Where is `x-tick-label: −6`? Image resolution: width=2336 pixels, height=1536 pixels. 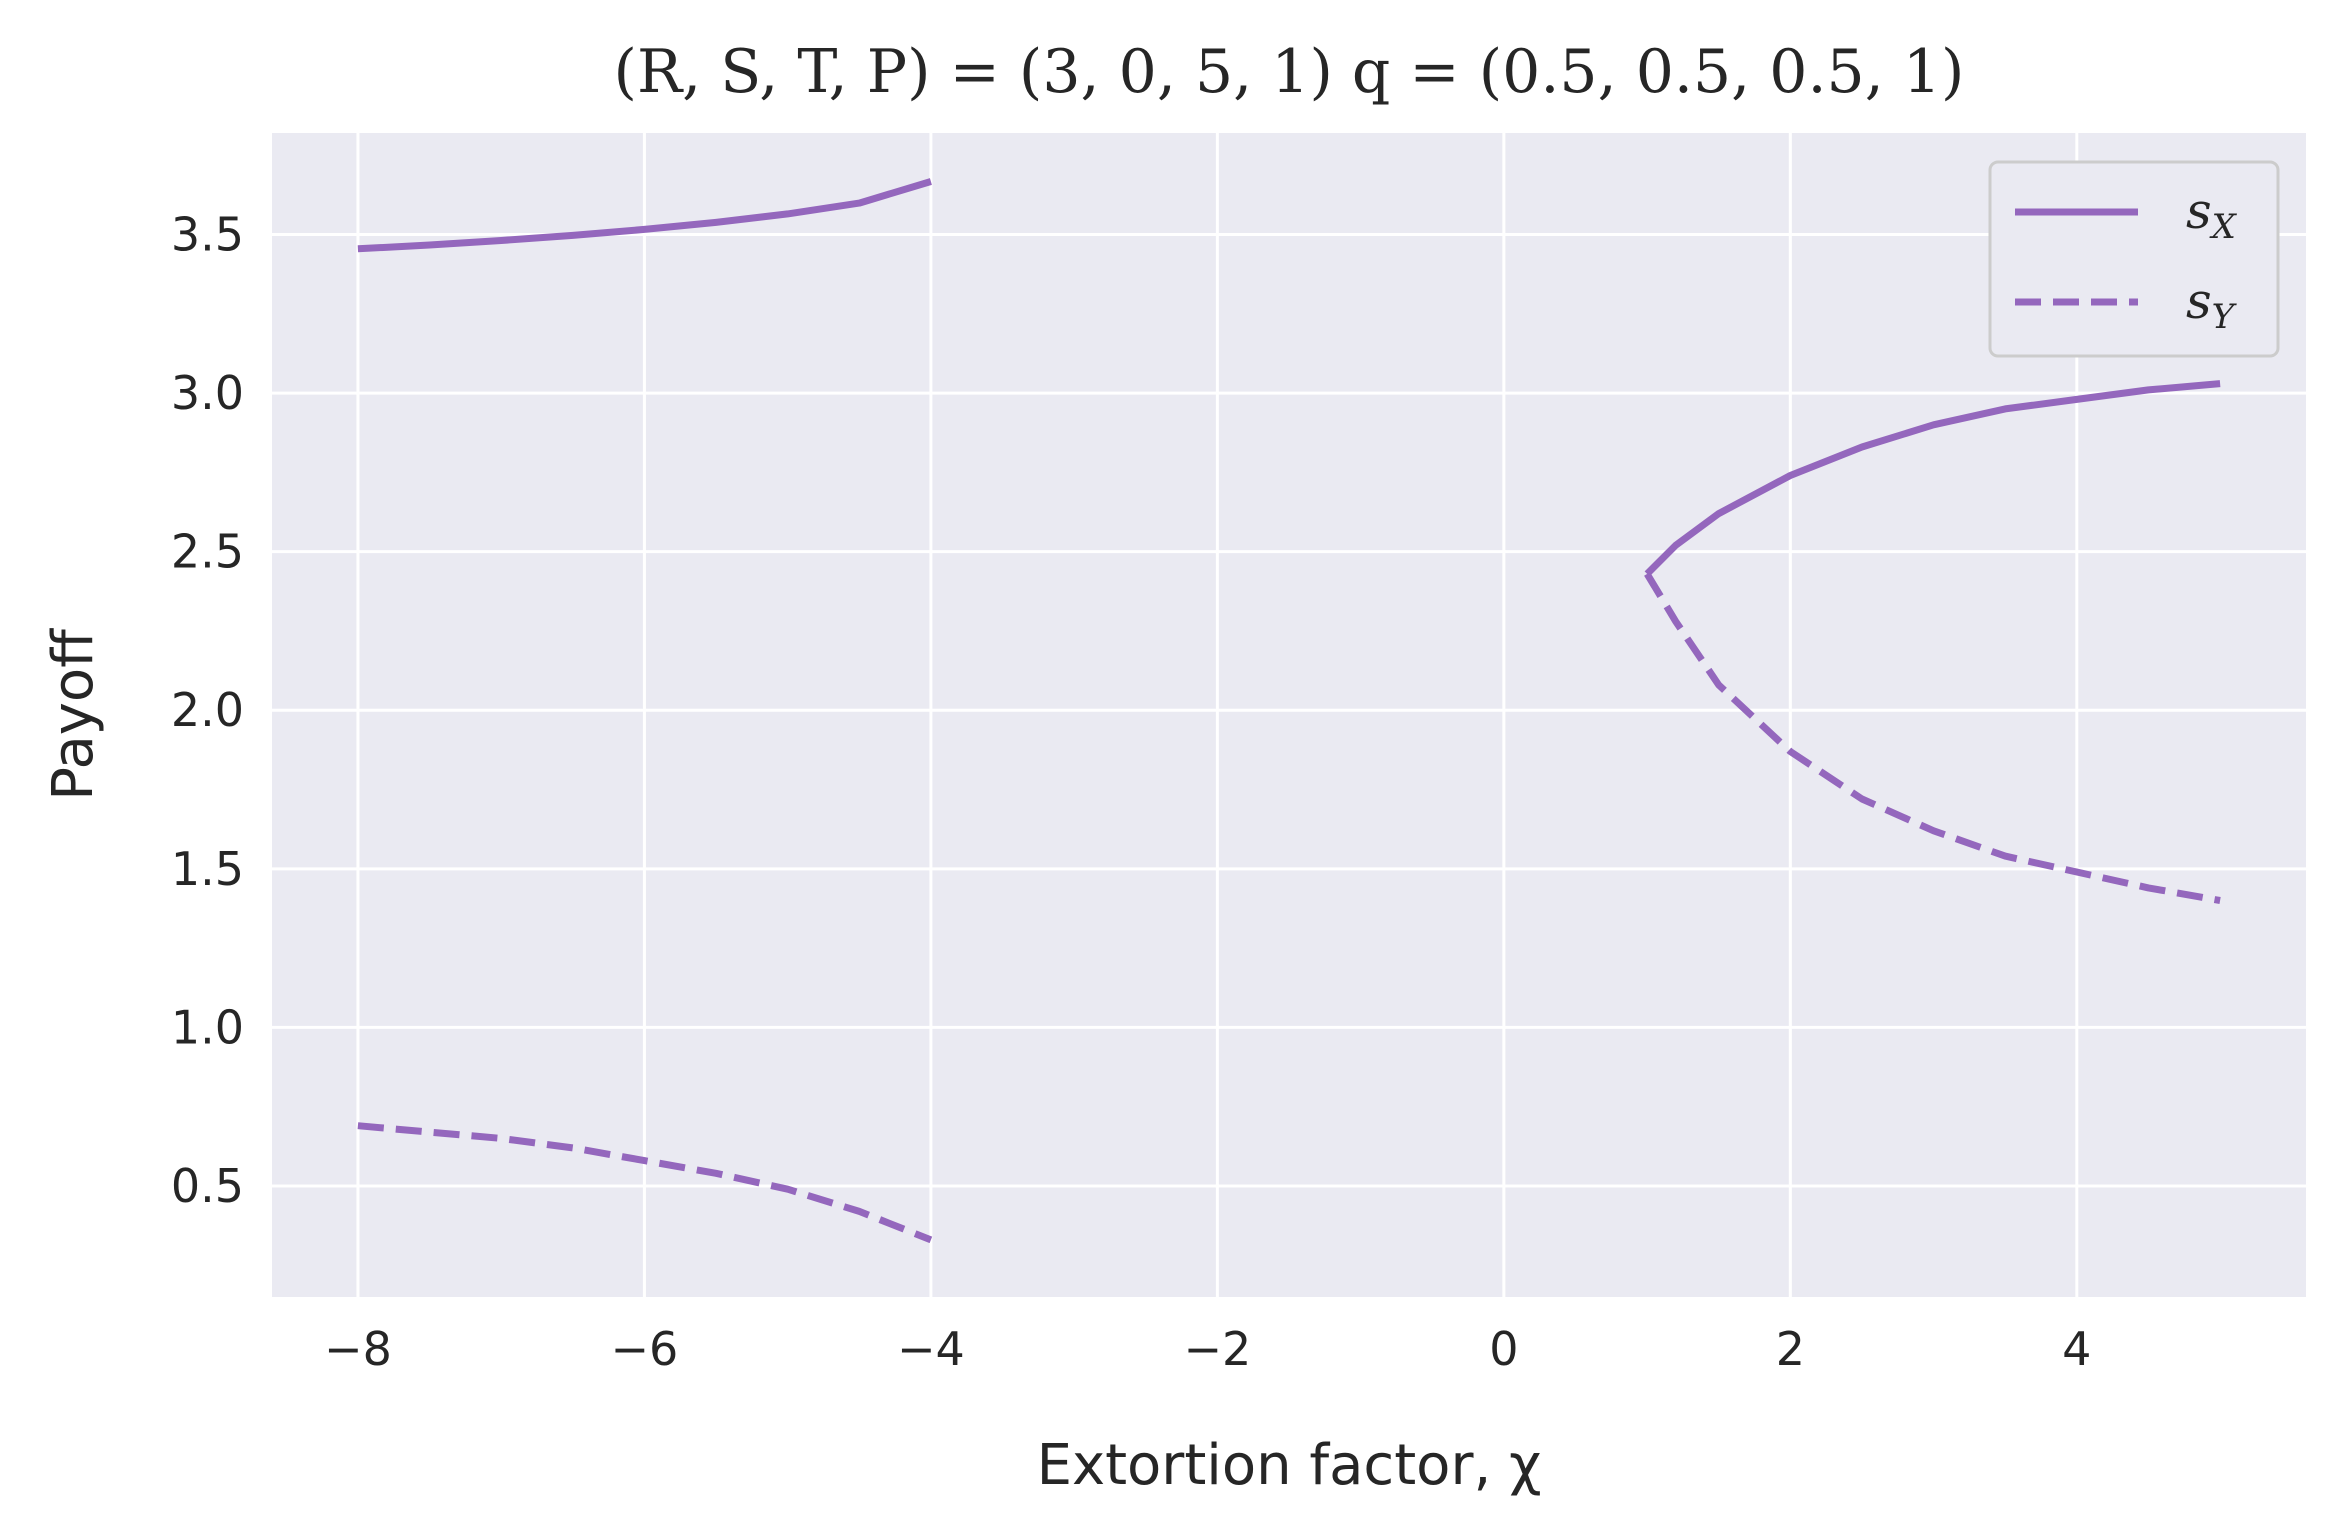
x-tick-label: −6 is located at coordinates (645, 1349).